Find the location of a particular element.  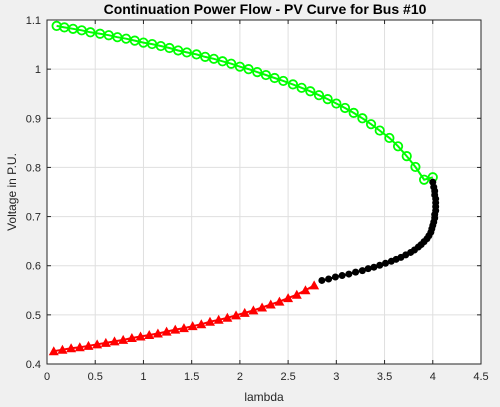

y-tick-label: 1.1 is located at coordinates (33, 21).